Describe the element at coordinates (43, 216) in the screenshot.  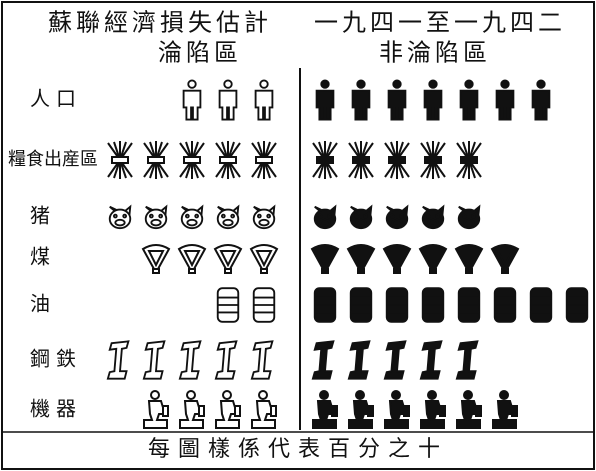
I see `row-label: 猪` at that location.